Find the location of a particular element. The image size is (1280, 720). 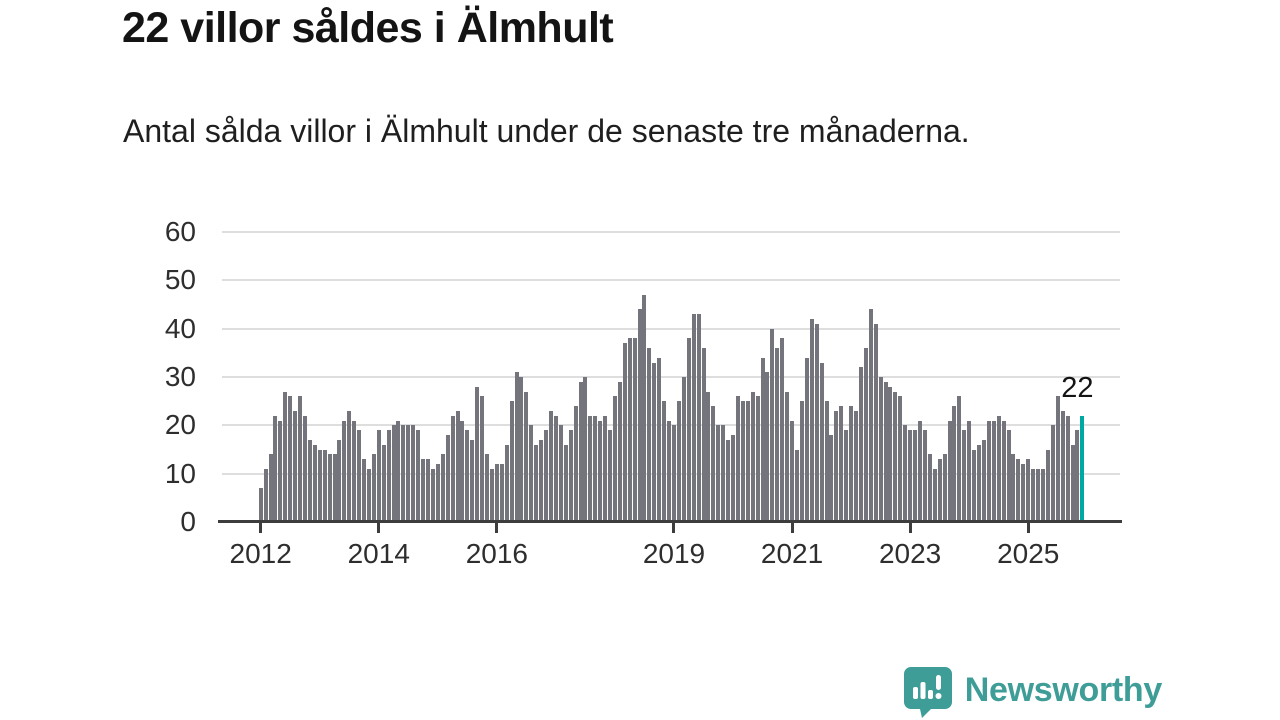

newsworthy-logo: Newsworthy is located at coordinates (1032, 691).